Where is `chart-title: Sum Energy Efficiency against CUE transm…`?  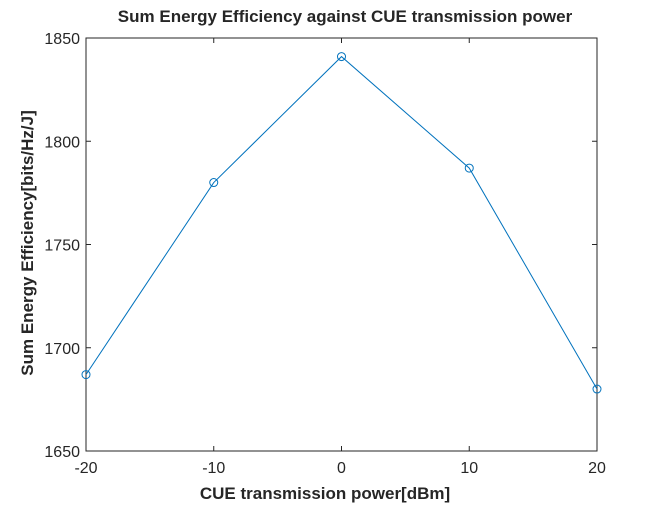 chart-title: Sum Energy Efficiency against CUE transm… is located at coordinates (345, 16).